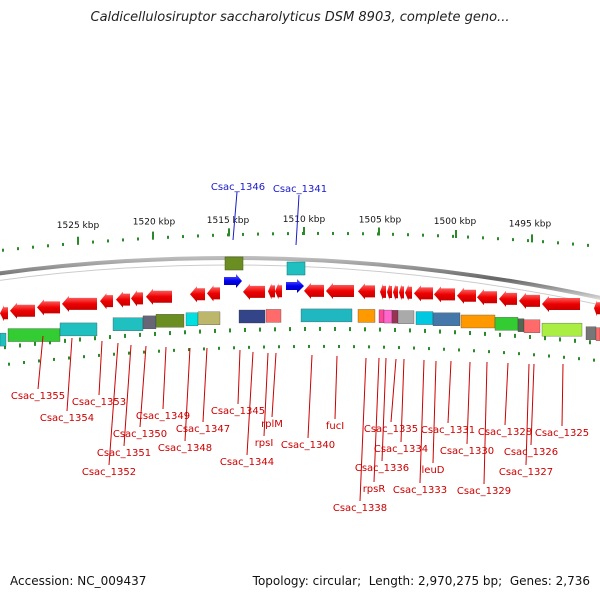 This screenshot has width=600, height=600. Describe the element at coordinates (238, 187) in the screenshot. I see `gene-label-csac-1346: Csac_1346` at that location.